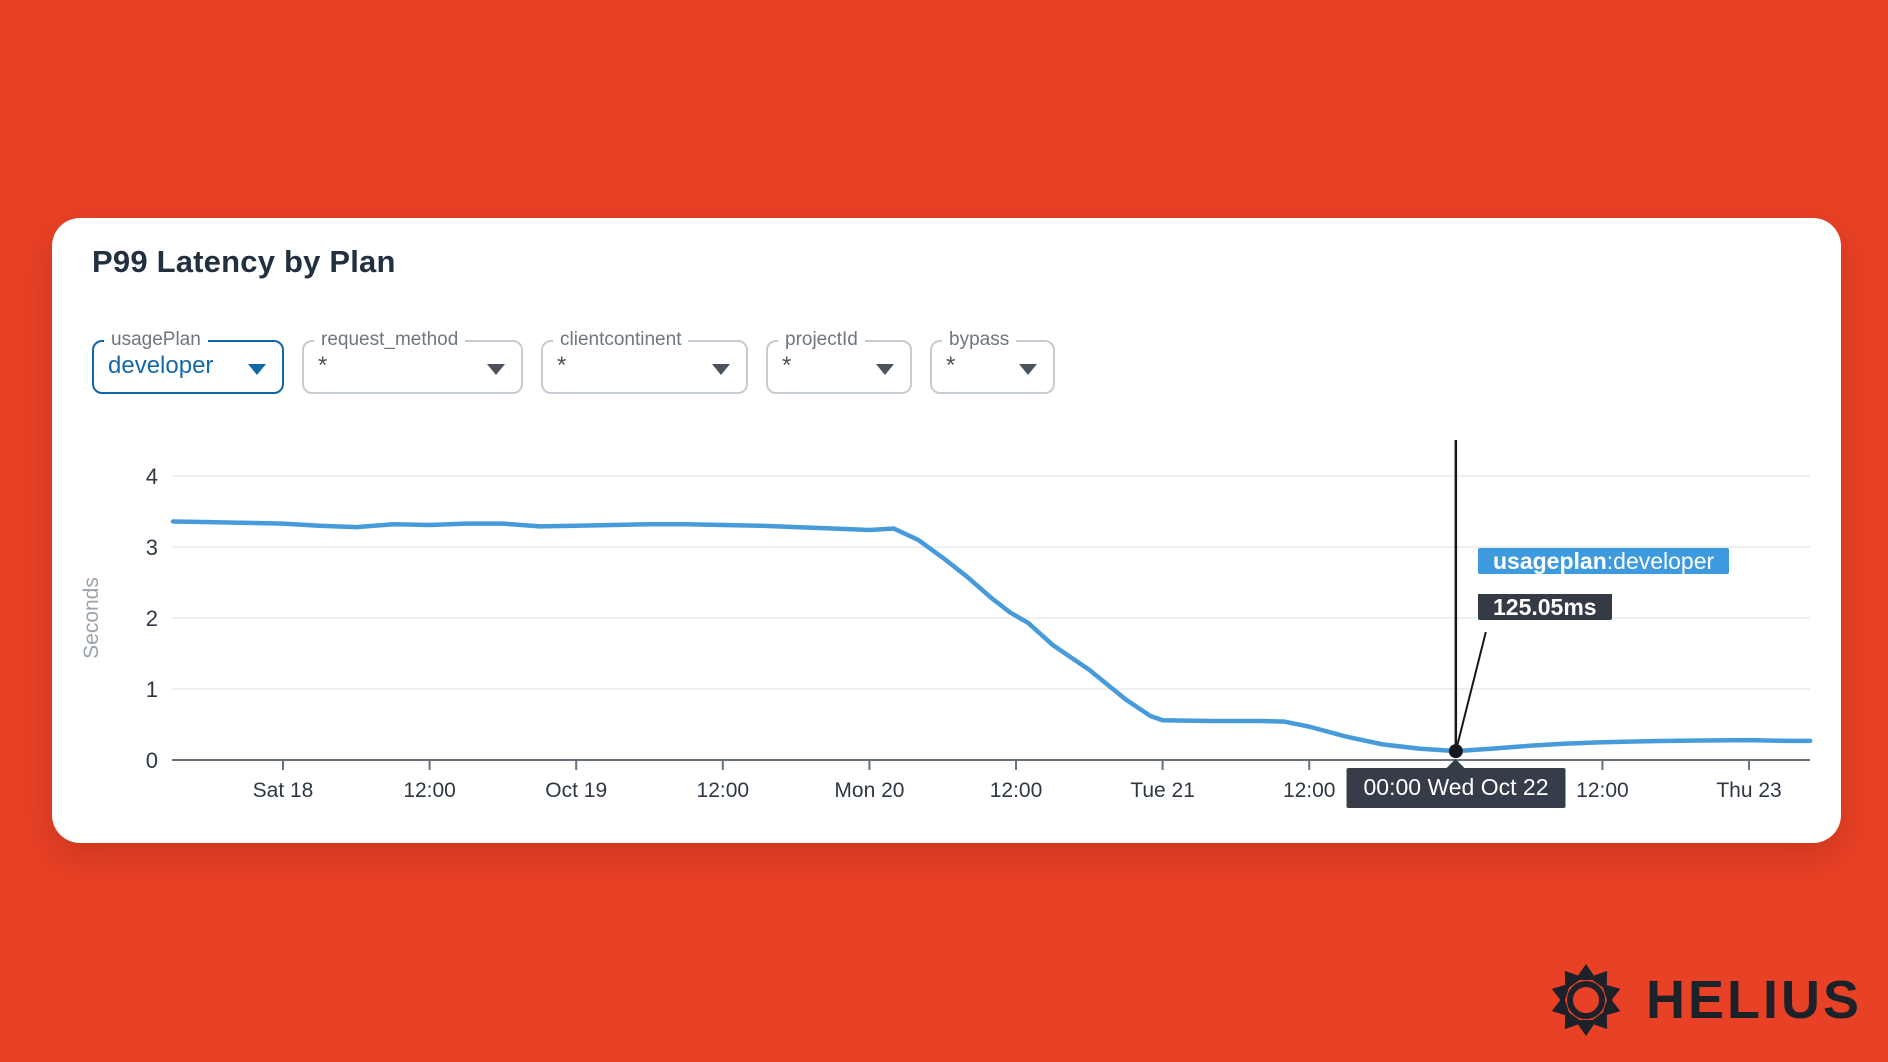 This screenshot has width=1888, height=1062. What do you see at coordinates (152, 476) in the screenshot?
I see `y-tick-label: 4` at bounding box center [152, 476].